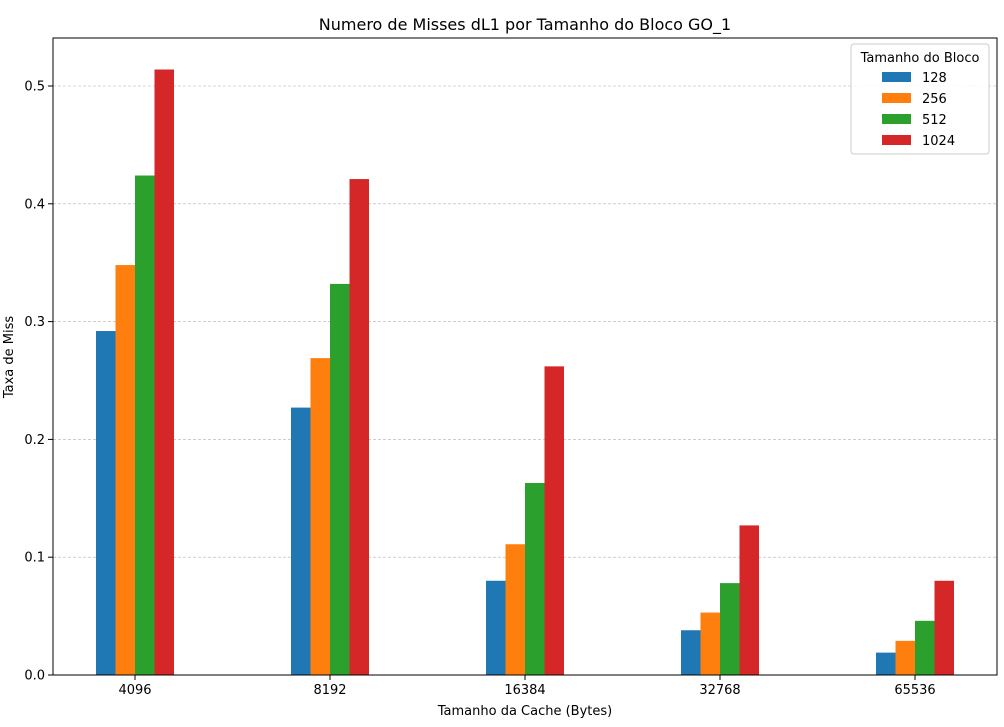  Describe the element at coordinates (934, 120) in the screenshot. I see `legend-label-512: 512` at that location.